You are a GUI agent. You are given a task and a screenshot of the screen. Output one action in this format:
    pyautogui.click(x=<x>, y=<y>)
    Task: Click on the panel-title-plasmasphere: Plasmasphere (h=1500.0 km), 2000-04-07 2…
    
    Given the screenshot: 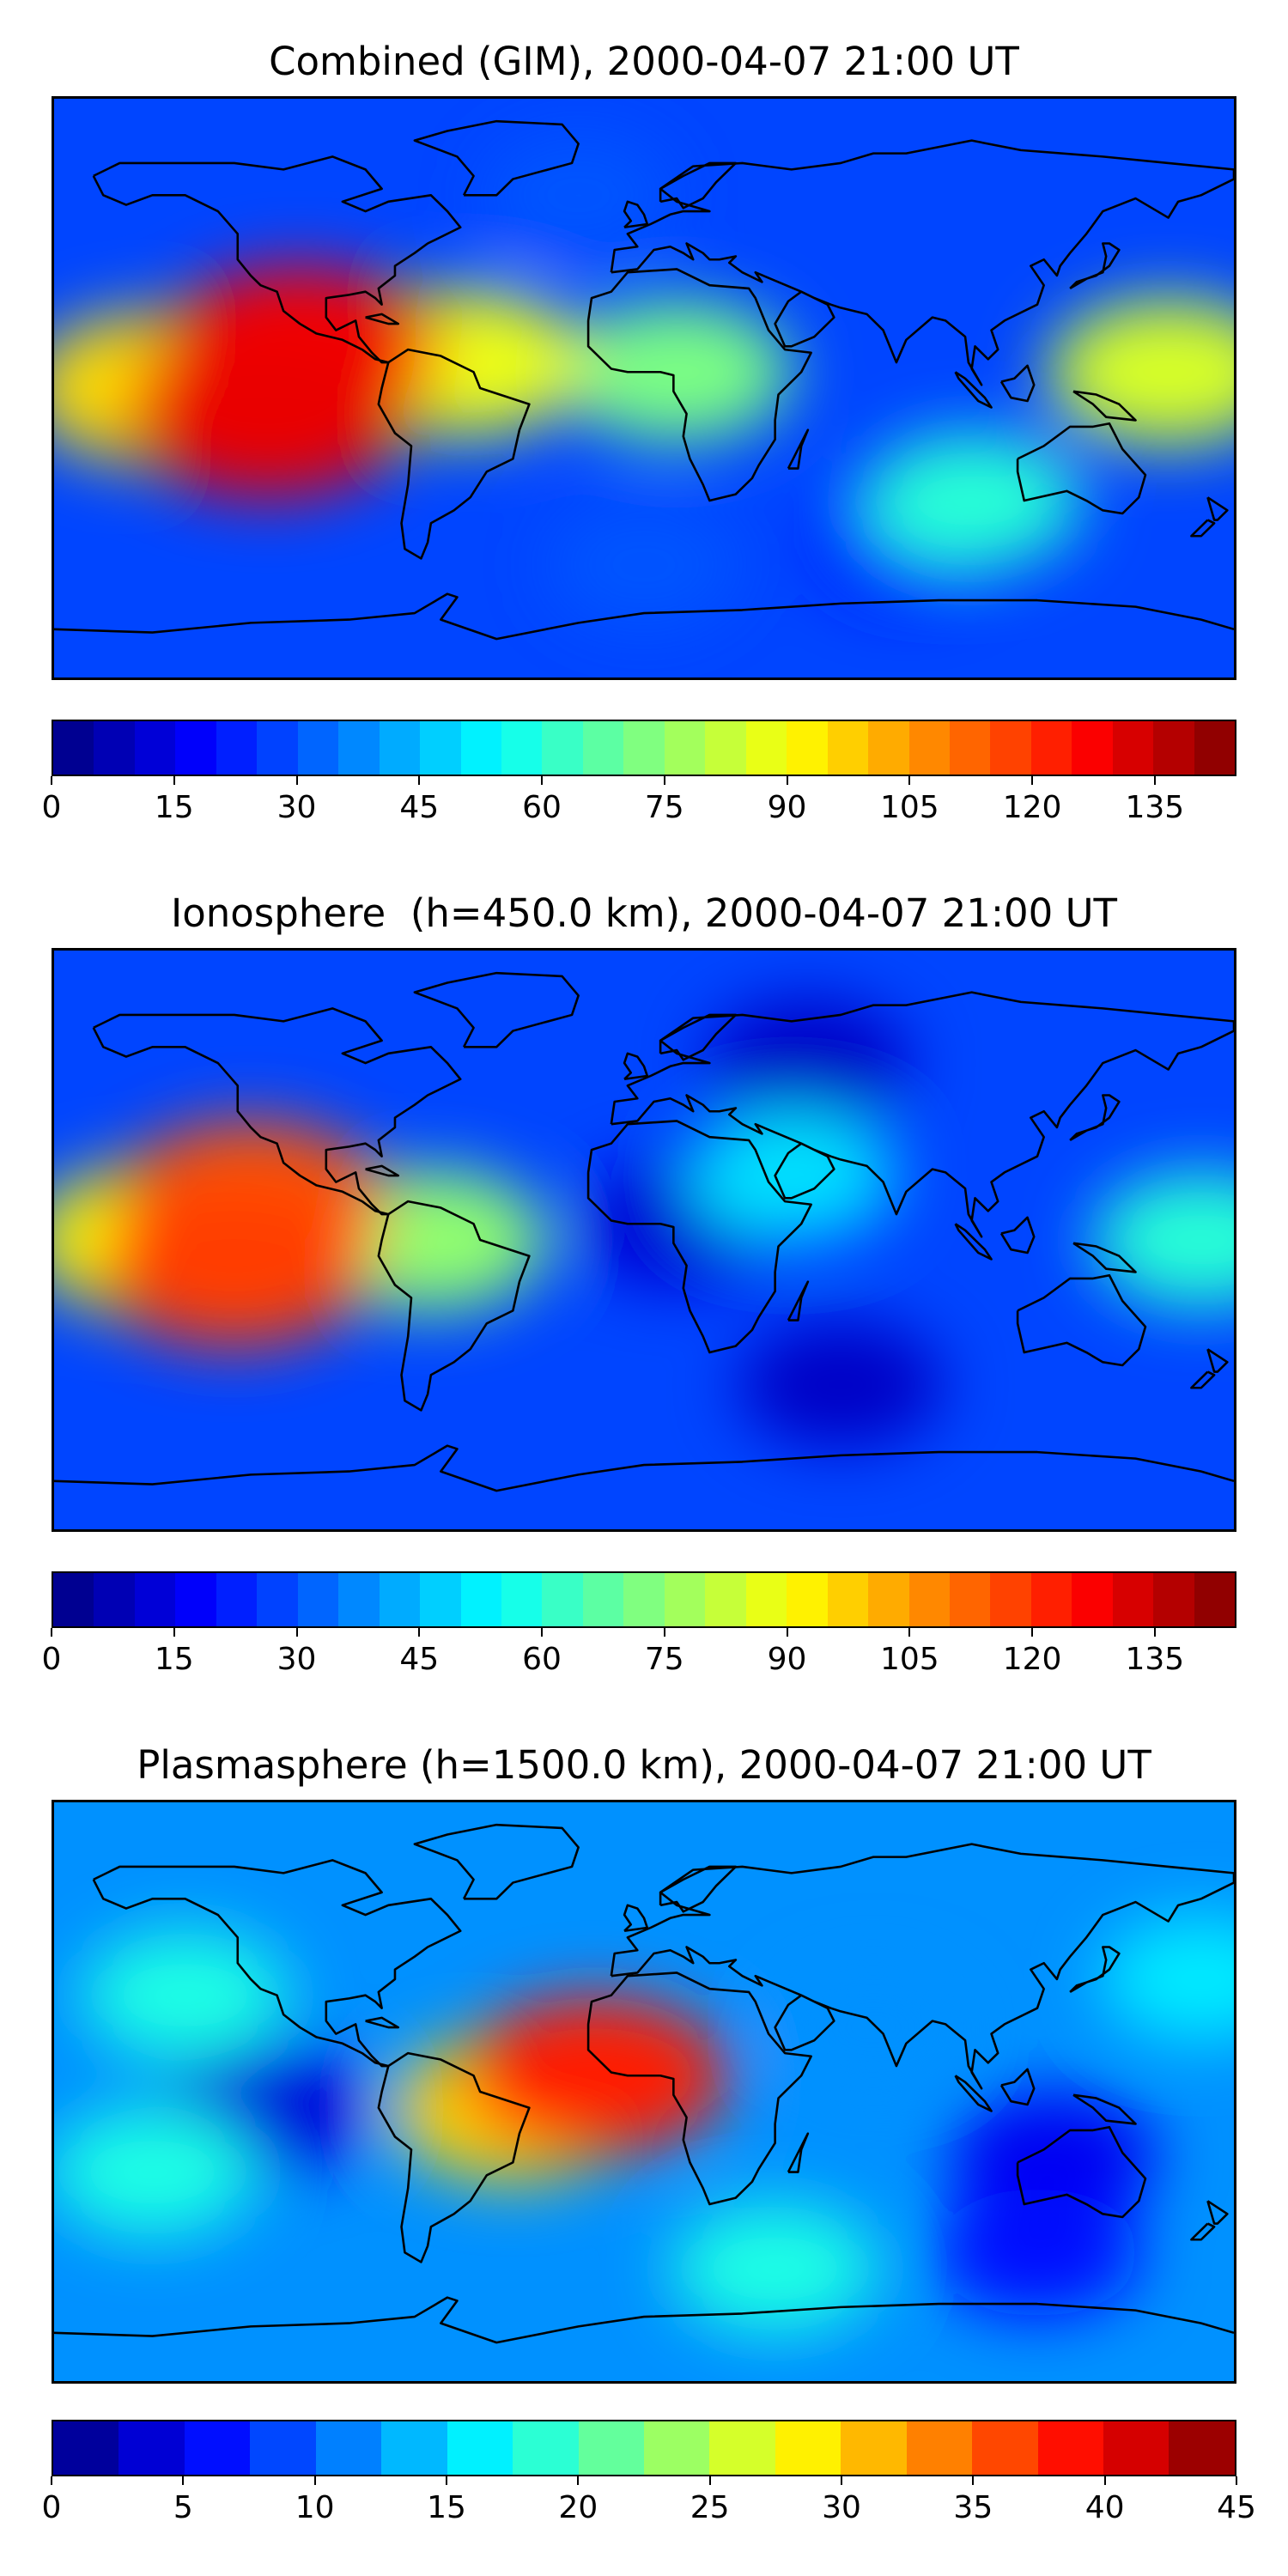 What is the action you would take?
    pyautogui.click(x=644, y=1765)
    